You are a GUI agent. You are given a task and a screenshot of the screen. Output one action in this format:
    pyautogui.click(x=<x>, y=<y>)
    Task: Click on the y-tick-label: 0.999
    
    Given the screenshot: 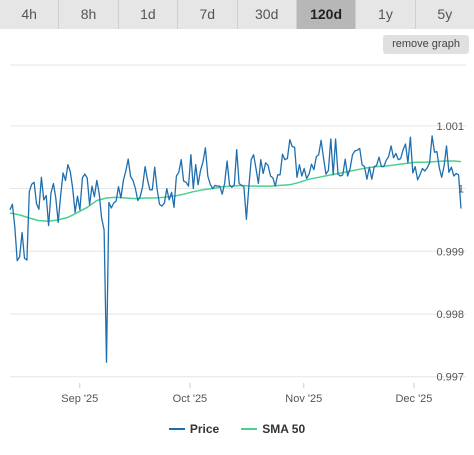 What is the action you would take?
    pyautogui.click(x=450, y=252)
    